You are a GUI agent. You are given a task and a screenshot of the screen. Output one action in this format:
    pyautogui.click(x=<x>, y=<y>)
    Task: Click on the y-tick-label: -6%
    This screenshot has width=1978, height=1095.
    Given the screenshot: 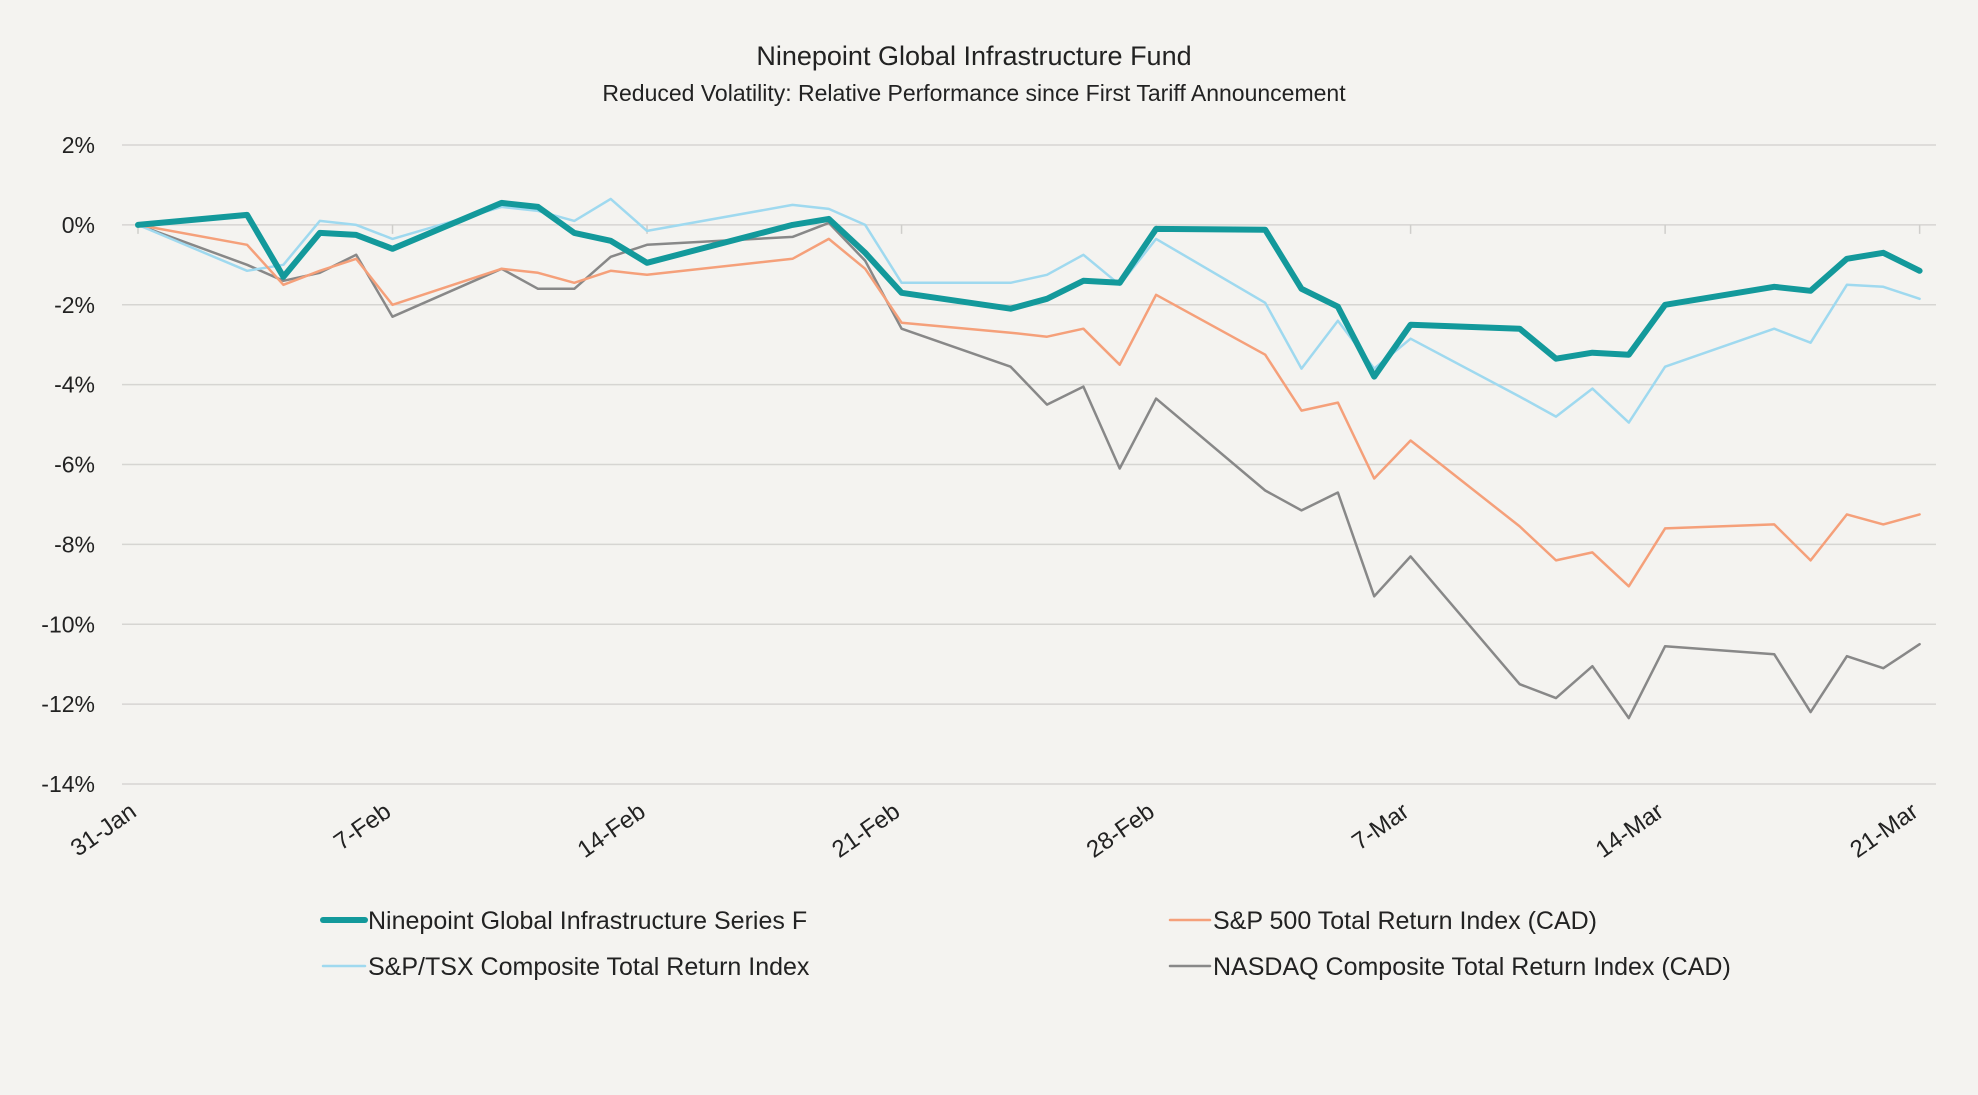 What is the action you would take?
    pyautogui.click(x=74, y=465)
    